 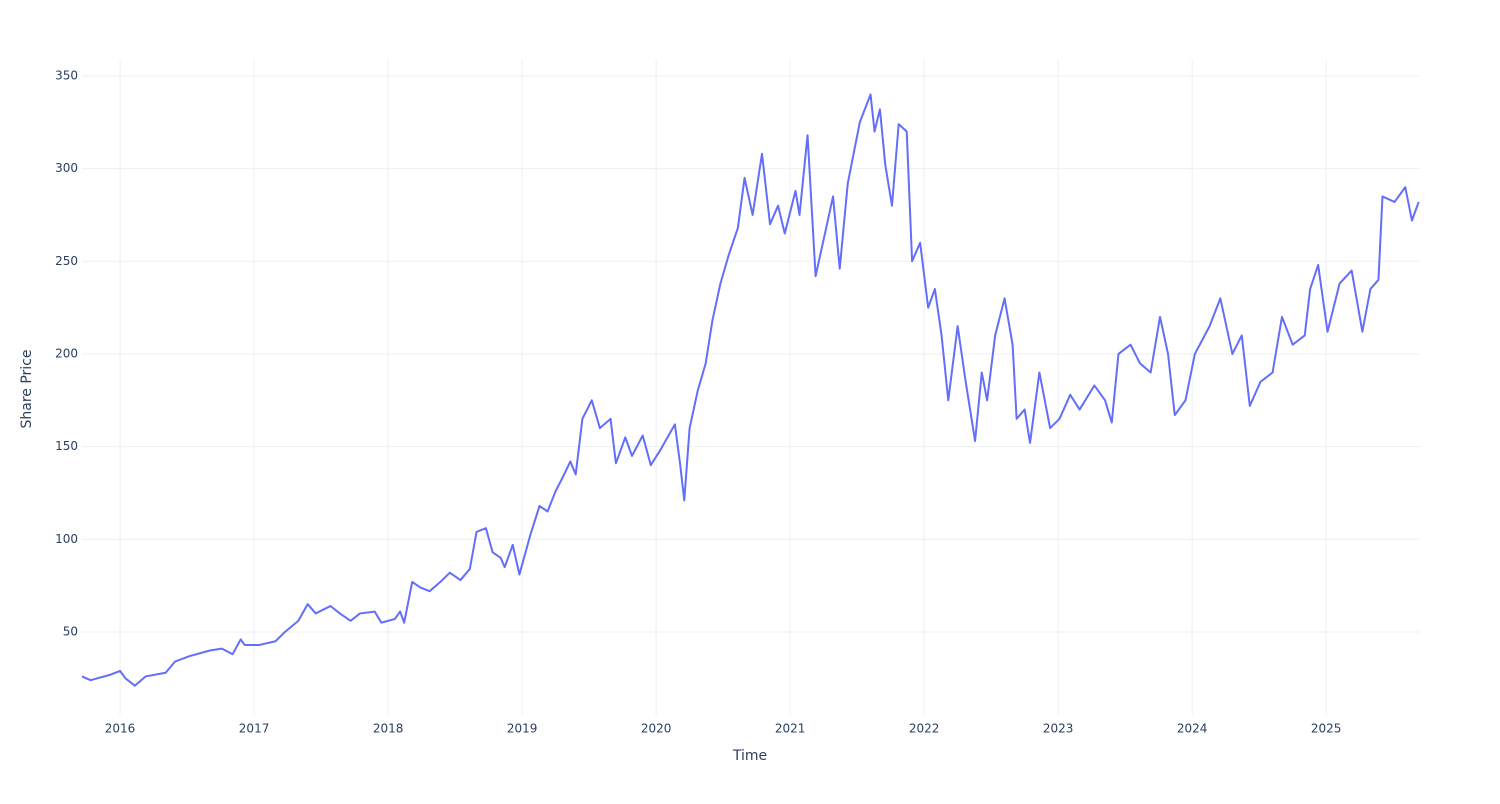 What do you see at coordinates (66, 353) in the screenshot?
I see `y-tick-label: 200` at bounding box center [66, 353].